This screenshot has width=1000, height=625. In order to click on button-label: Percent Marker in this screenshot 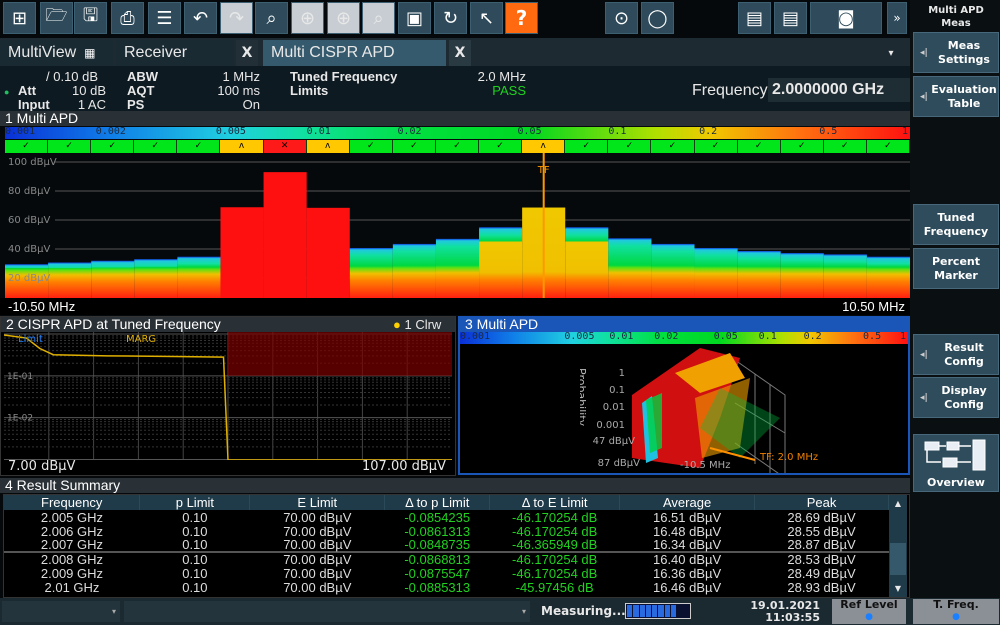, I will do `click(956, 268)`.